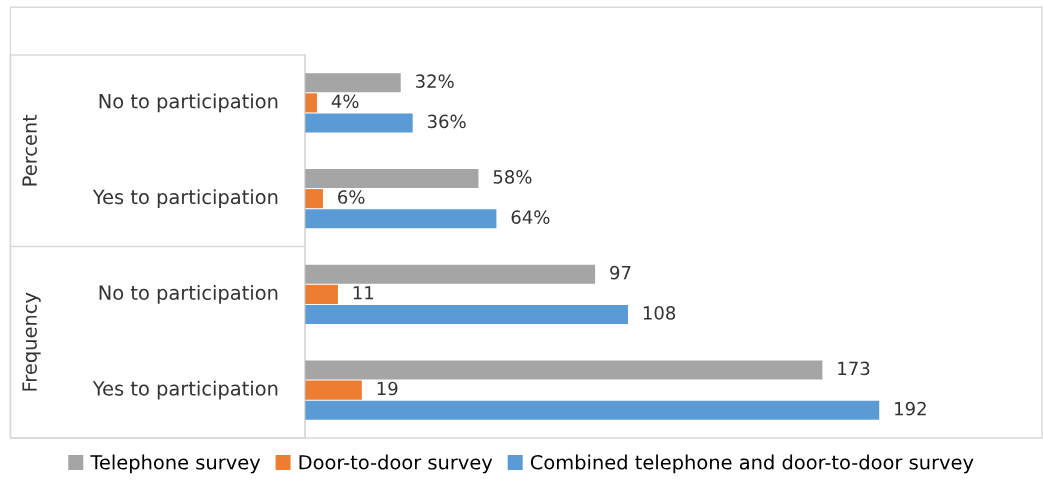  Describe the element at coordinates (752, 464) in the screenshot. I see `legend-label: Combined telephone and door-to-door survey` at that location.